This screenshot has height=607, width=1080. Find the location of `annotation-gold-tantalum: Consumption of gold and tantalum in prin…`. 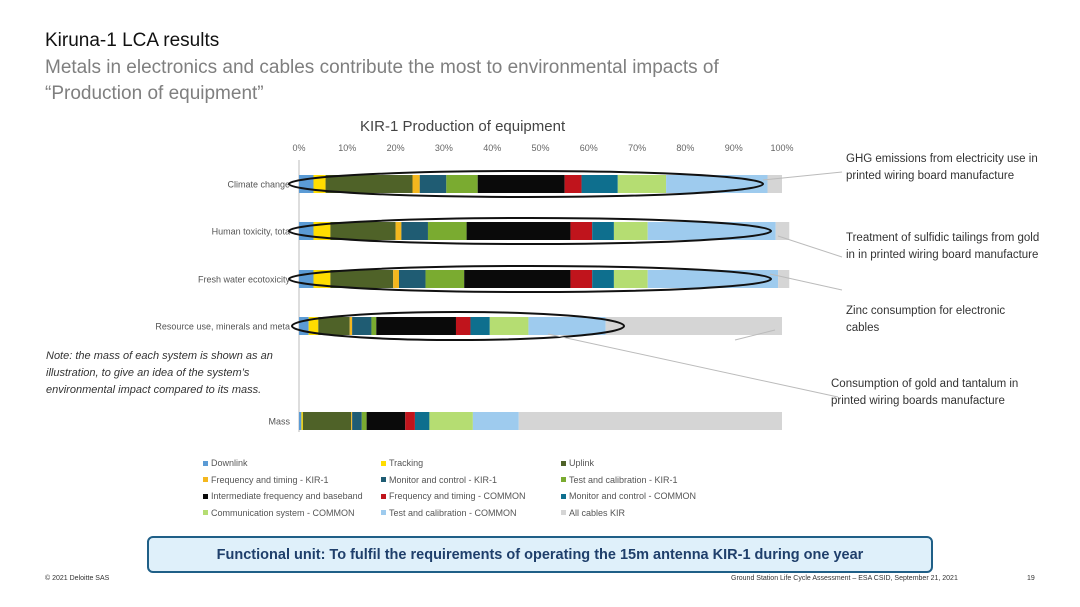

annotation-gold-tantalum: Consumption of gold and tantalum in prin… is located at coordinates (925, 392).